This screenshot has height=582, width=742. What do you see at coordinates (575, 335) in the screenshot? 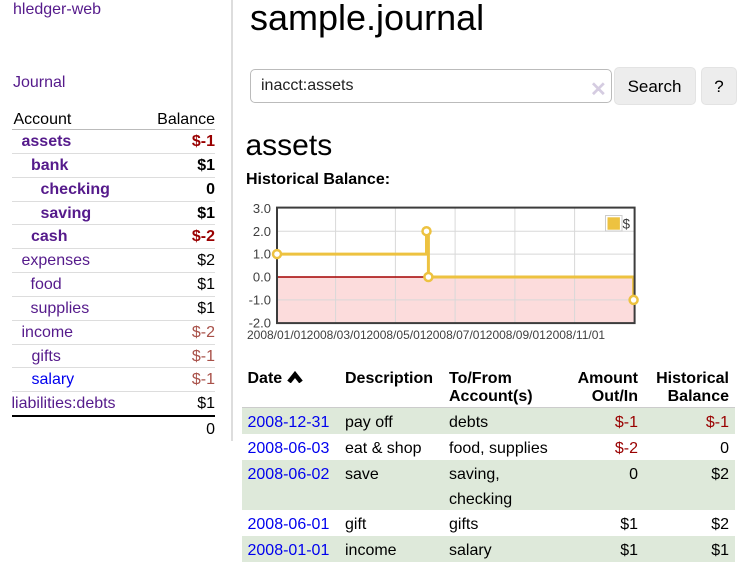
I see `svg-text: 2008/11/01` at bounding box center [575, 335].